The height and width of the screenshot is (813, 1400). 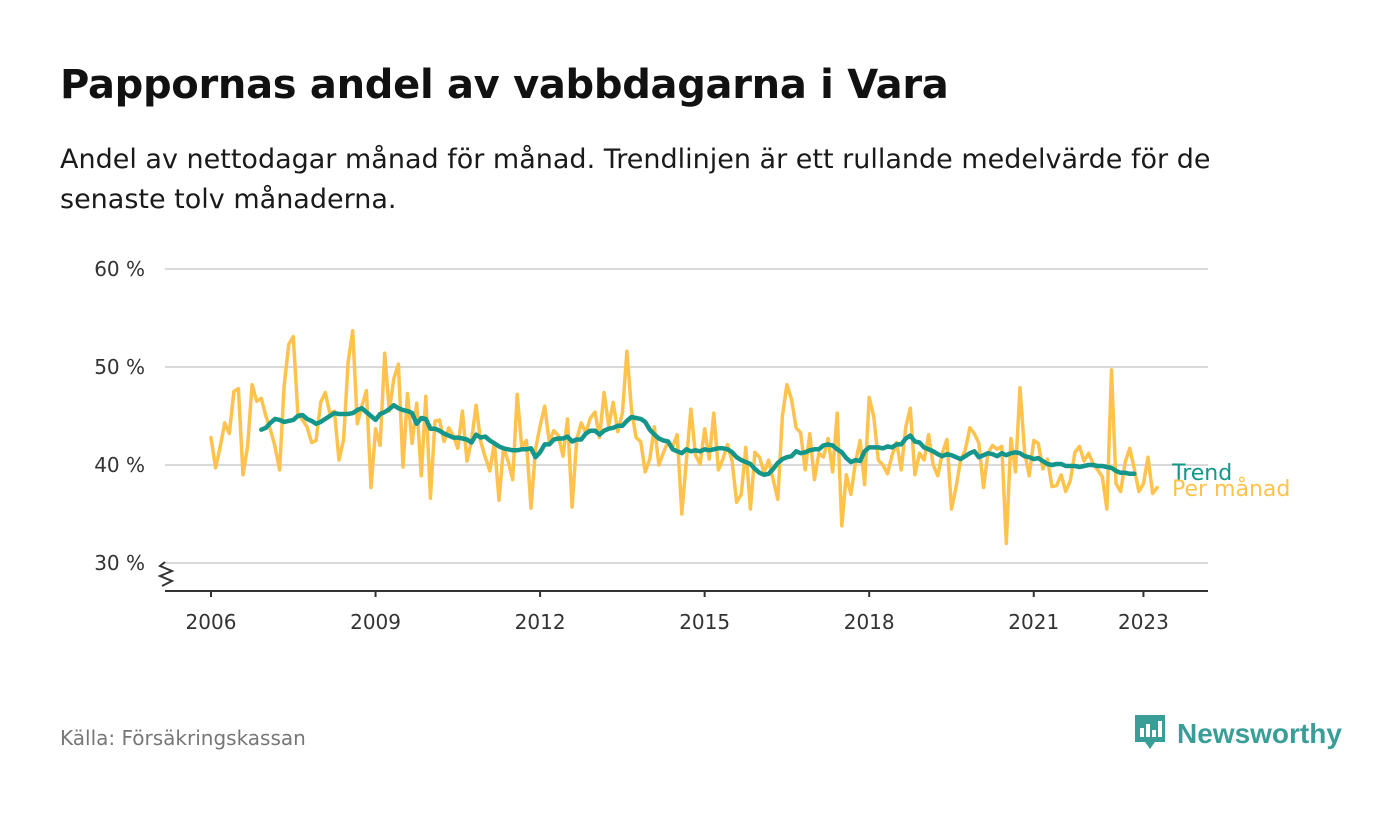 What do you see at coordinates (504, 85) in the screenshot?
I see `chart-title: Pappornas andel av vabbdagarna i Vara` at bounding box center [504, 85].